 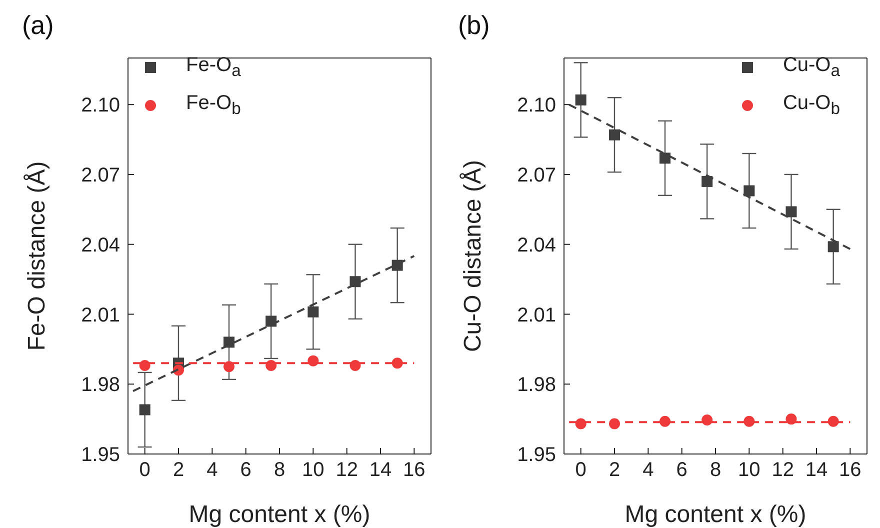 I want to click on chart-title: (a), so click(x=38, y=25).